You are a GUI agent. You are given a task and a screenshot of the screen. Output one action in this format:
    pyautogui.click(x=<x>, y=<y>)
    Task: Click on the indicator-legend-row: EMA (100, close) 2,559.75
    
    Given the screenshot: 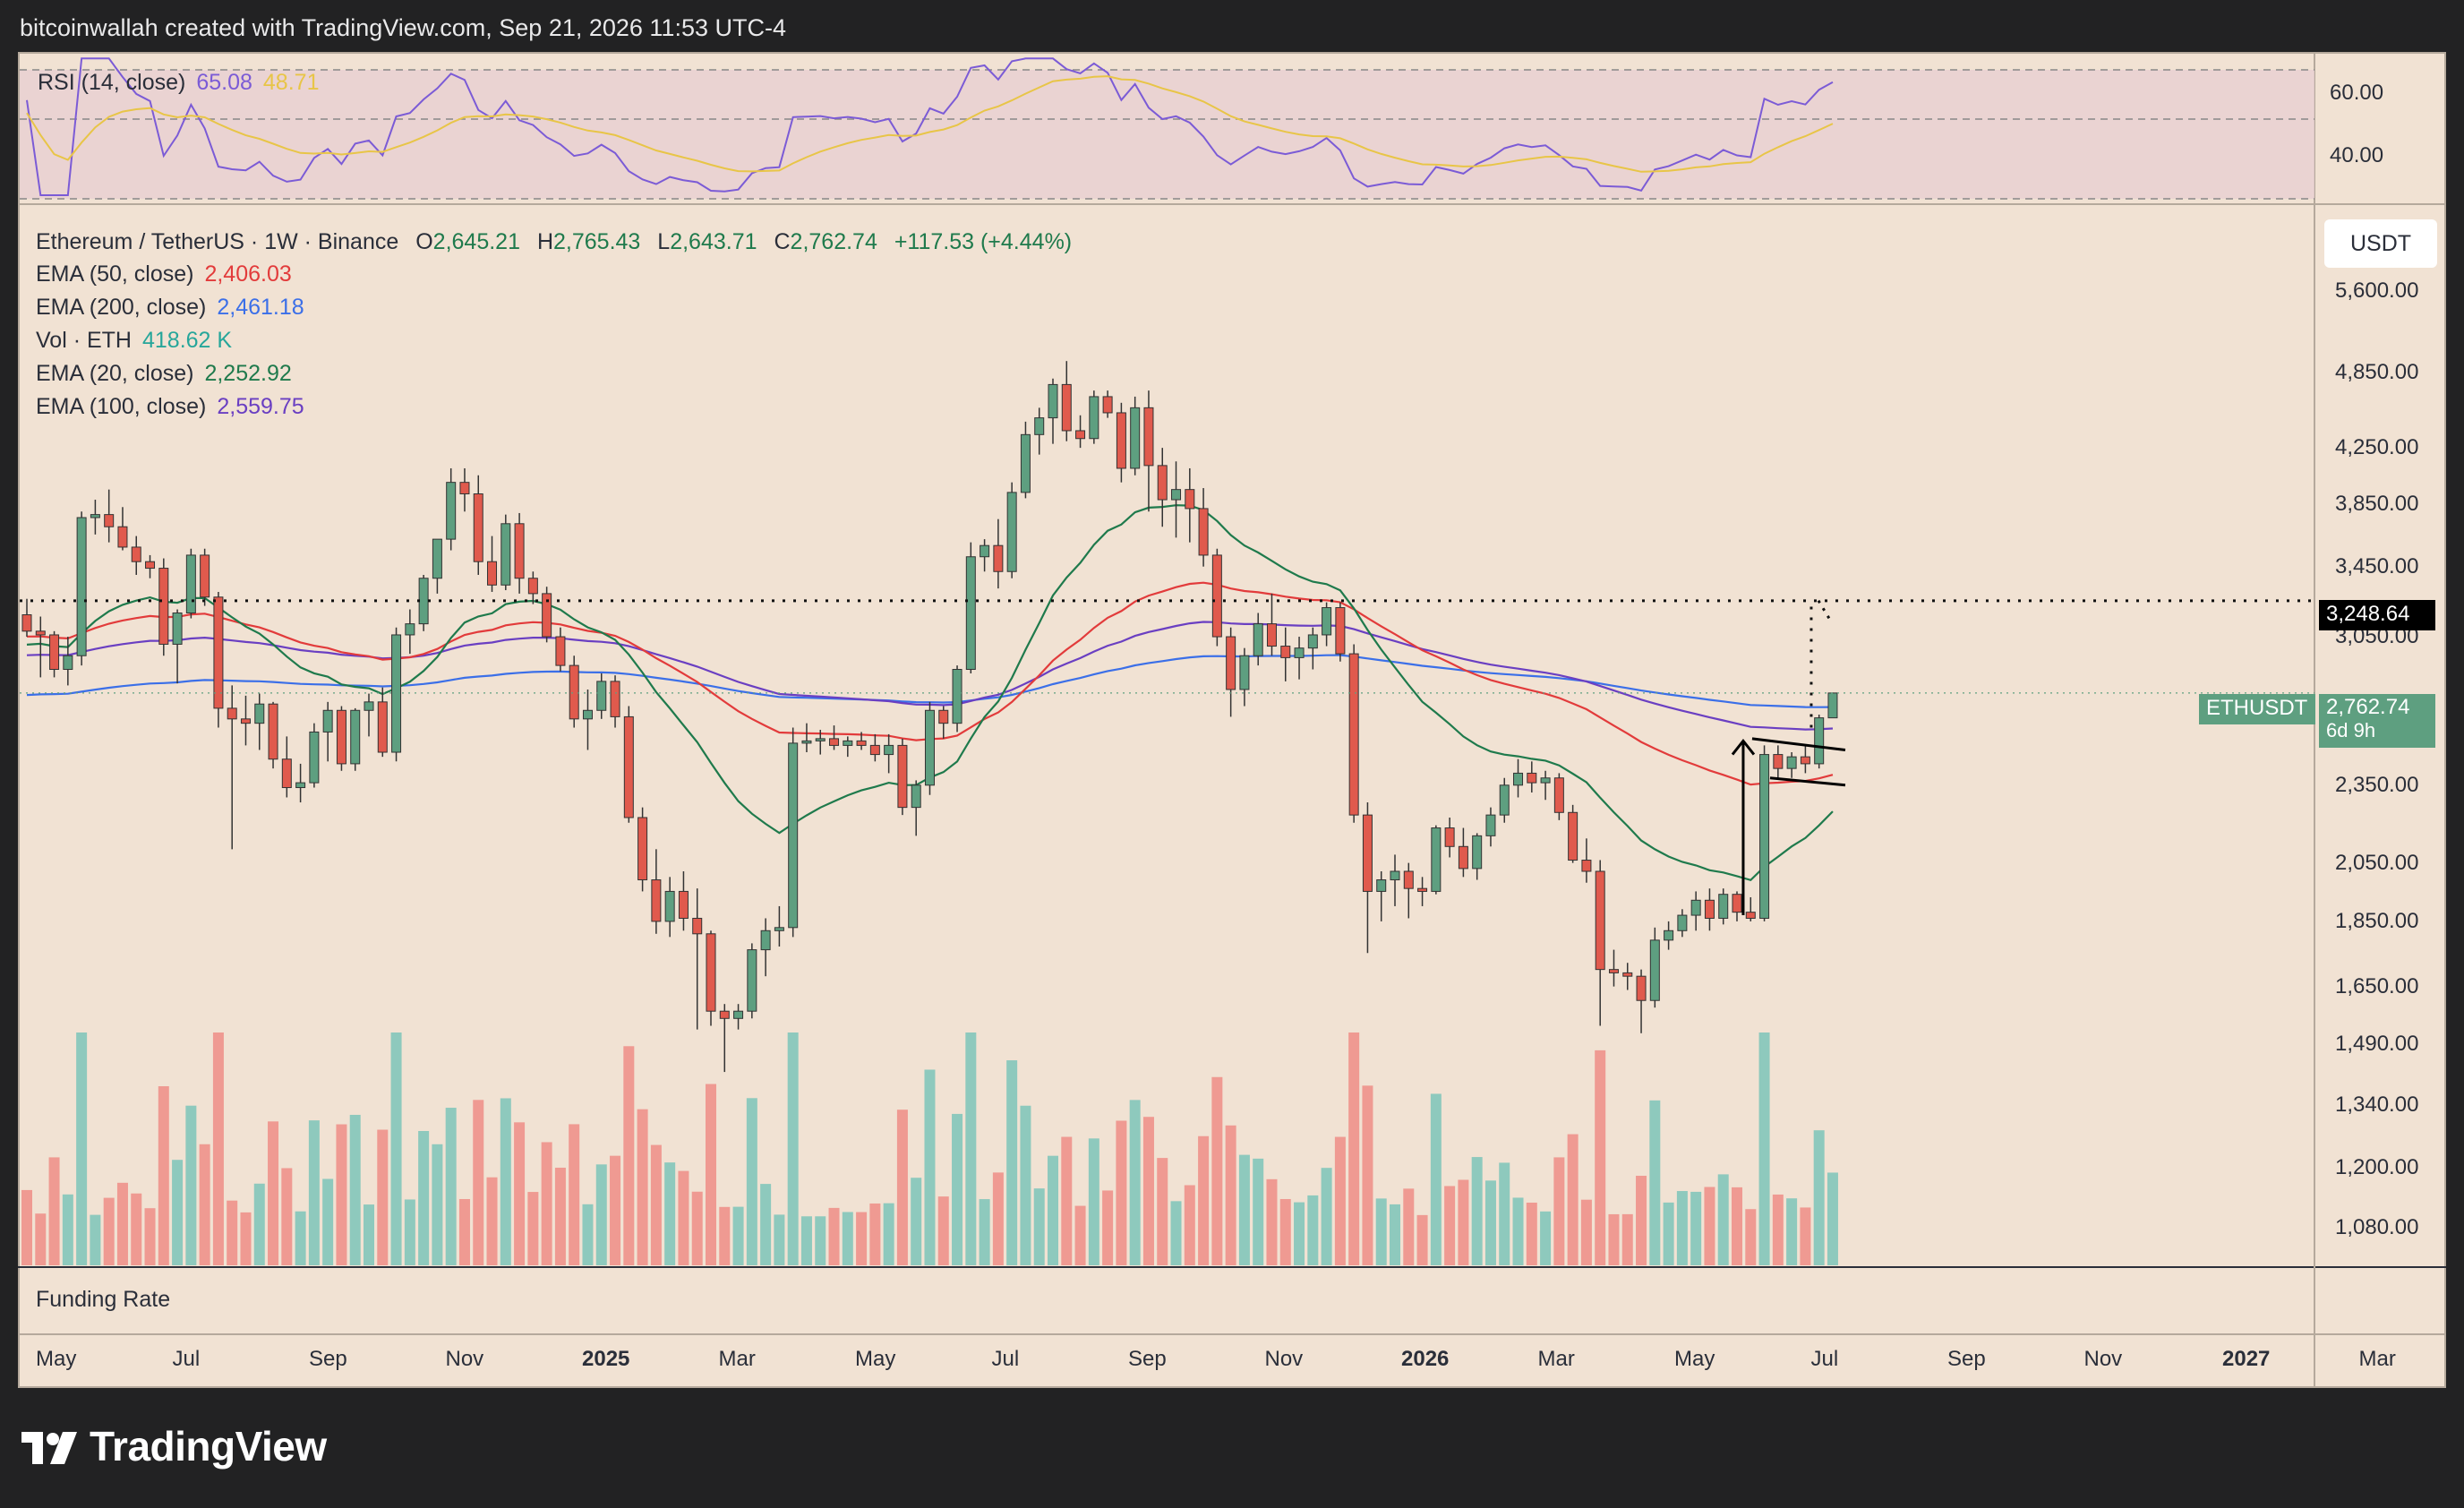 What is the action you would take?
    pyautogui.click(x=170, y=410)
    